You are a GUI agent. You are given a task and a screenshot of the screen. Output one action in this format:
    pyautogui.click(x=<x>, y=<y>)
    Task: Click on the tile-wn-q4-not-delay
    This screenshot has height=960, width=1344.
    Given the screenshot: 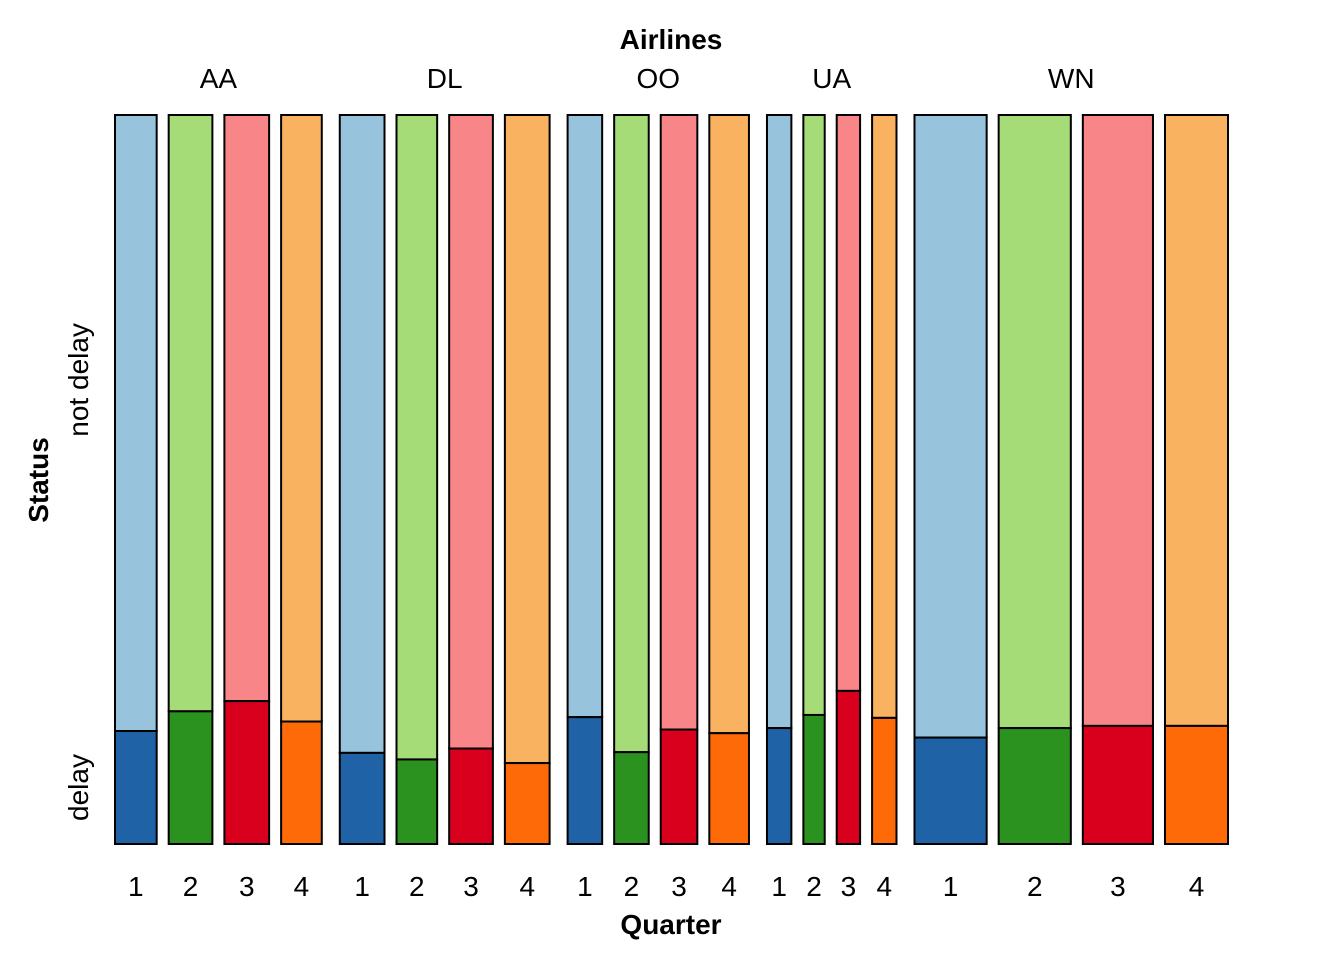 What is the action you would take?
    pyautogui.click(x=1196, y=420)
    